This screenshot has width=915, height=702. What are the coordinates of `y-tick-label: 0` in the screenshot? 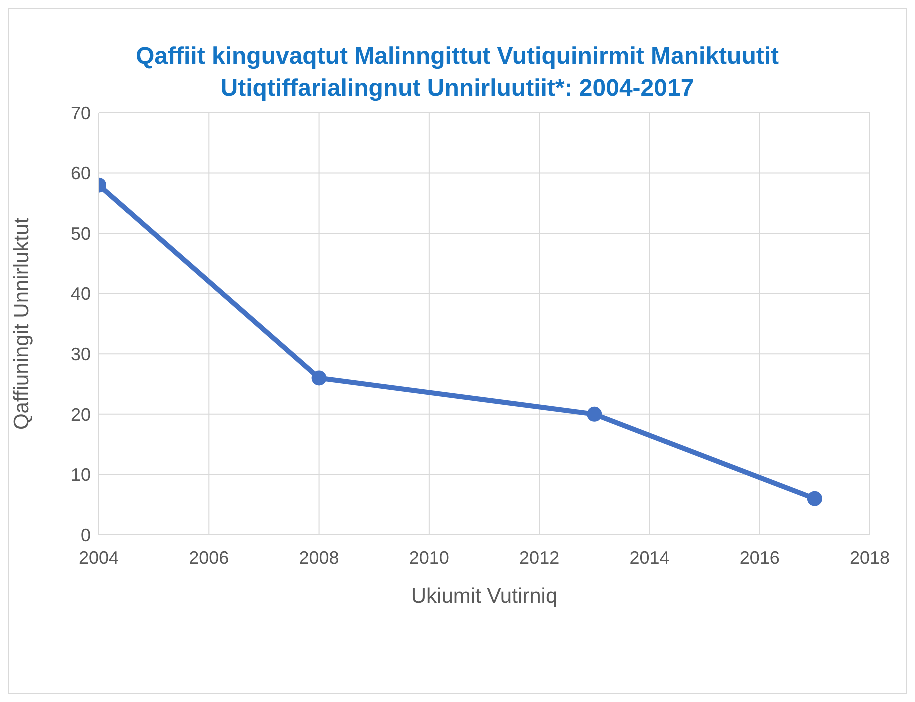 It's located at (85, 535).